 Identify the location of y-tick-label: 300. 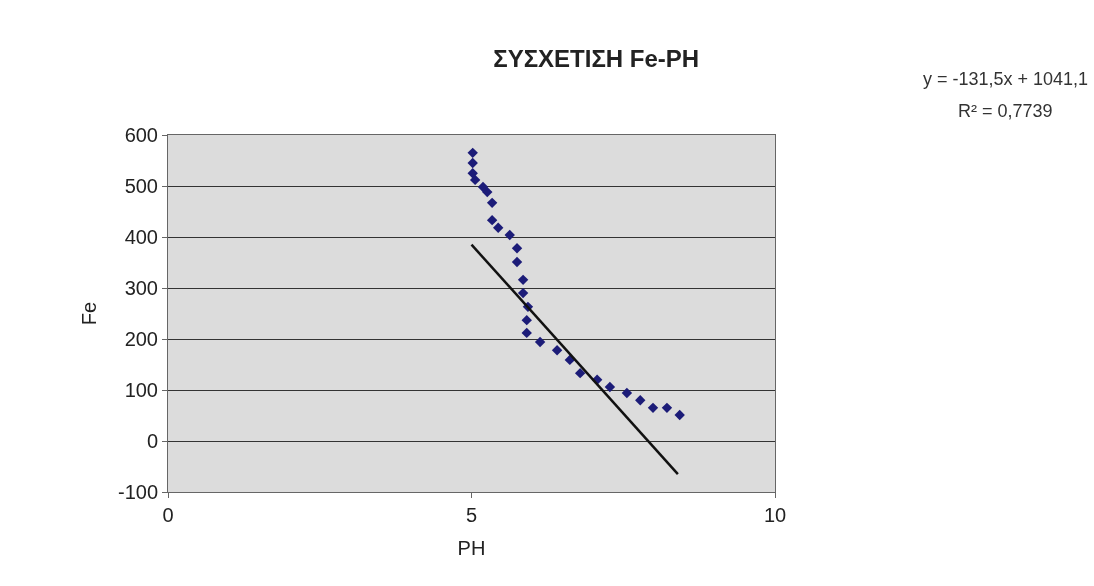
(141, 288).